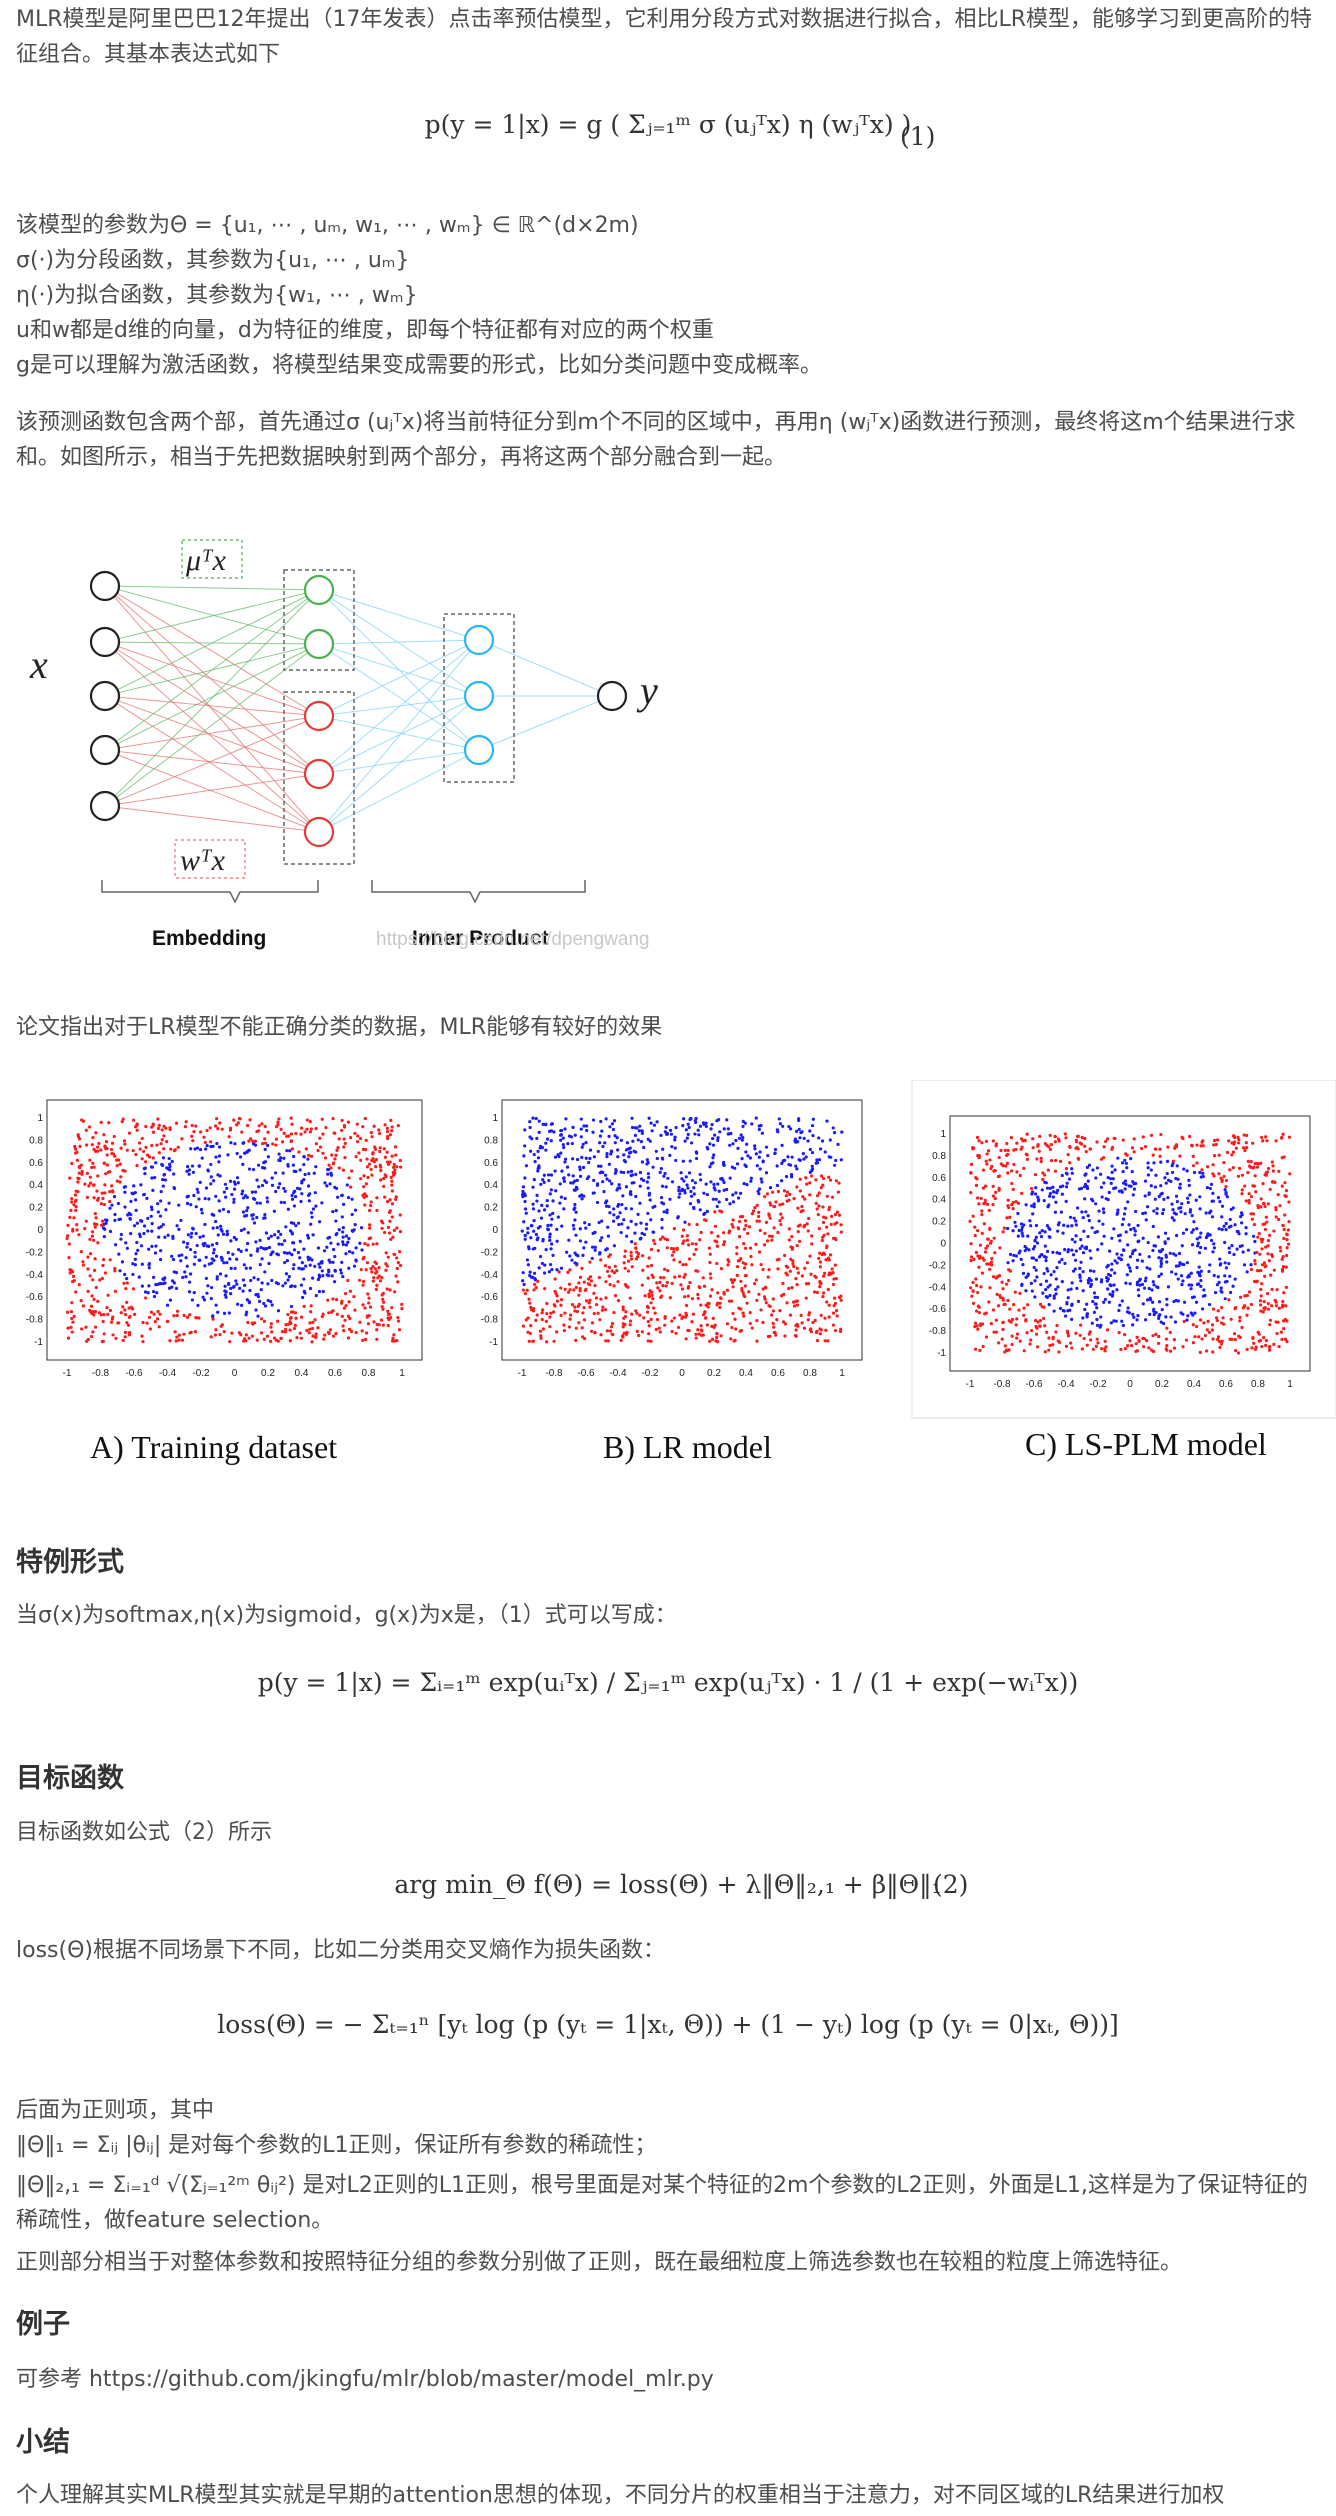 This screenshot has width=1336, height=2516. What do you see at coordinates (938, 1309) in the screenshot?
I see `y-tick-label: -0.6` at bounding box center [938, 1309].